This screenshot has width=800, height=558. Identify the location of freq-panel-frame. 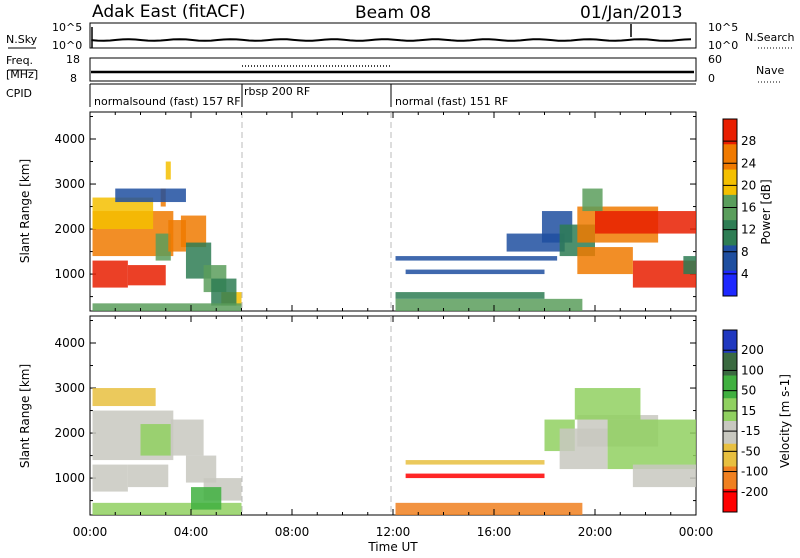
(393, 69).